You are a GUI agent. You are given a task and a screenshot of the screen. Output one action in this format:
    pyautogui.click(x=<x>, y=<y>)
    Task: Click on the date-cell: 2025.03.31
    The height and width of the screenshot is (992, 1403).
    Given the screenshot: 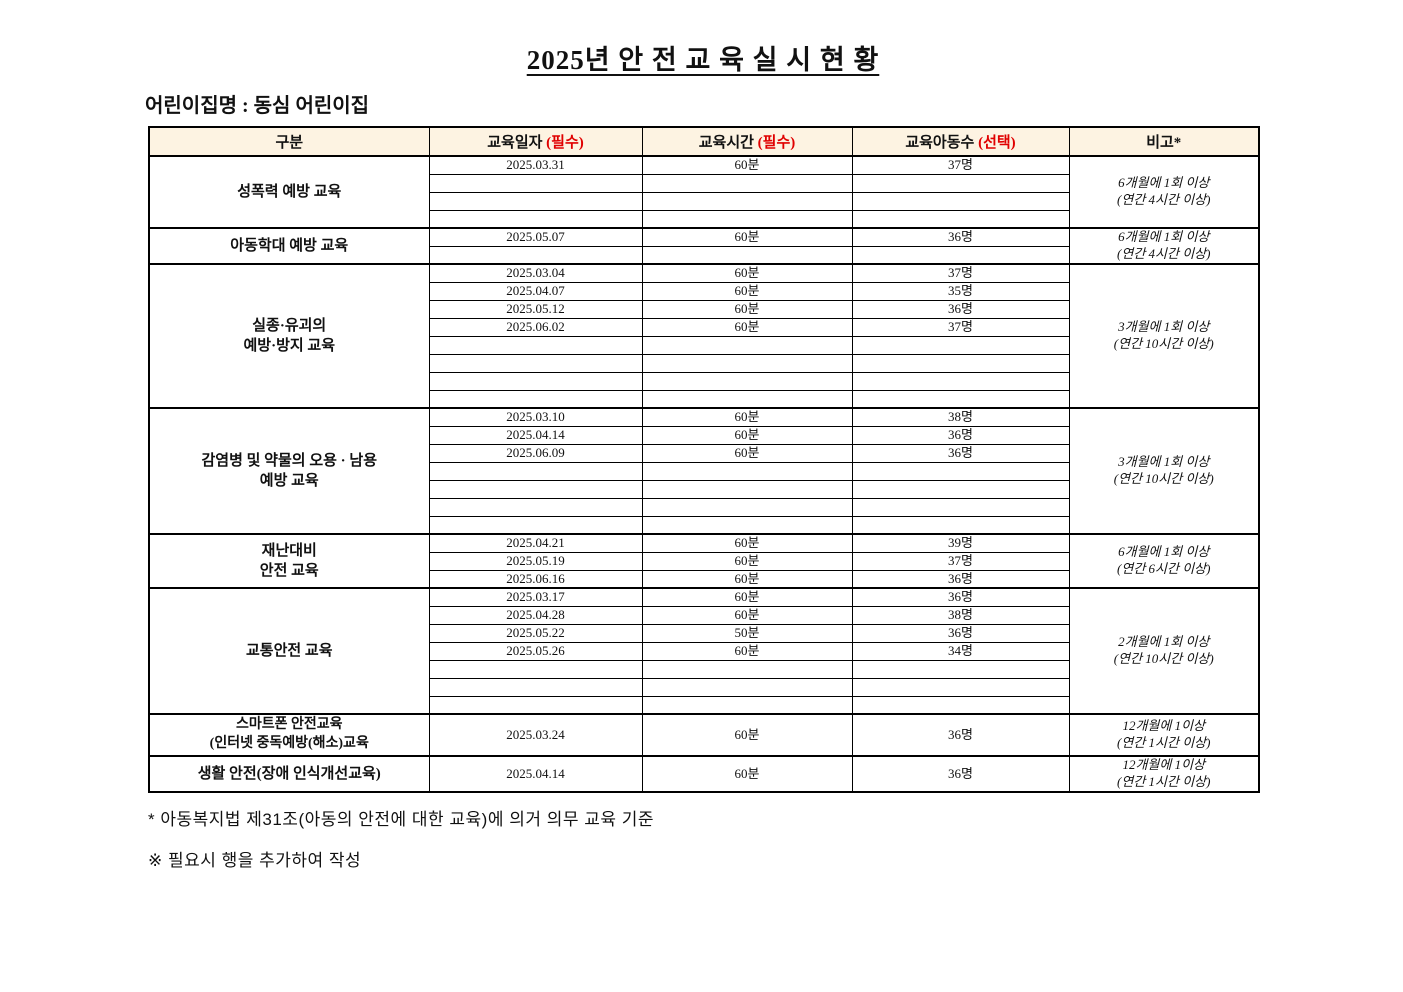 What is the action you would take?
    pyautogui.click(x=535, y=165)
    